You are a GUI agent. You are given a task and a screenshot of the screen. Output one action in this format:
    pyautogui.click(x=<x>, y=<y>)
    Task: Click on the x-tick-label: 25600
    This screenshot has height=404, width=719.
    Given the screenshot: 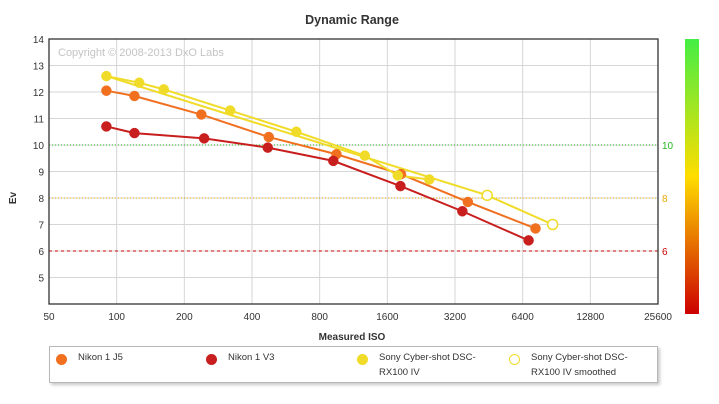 What is the action you would take?
    pyautogui.click(x=658, y=317)
    